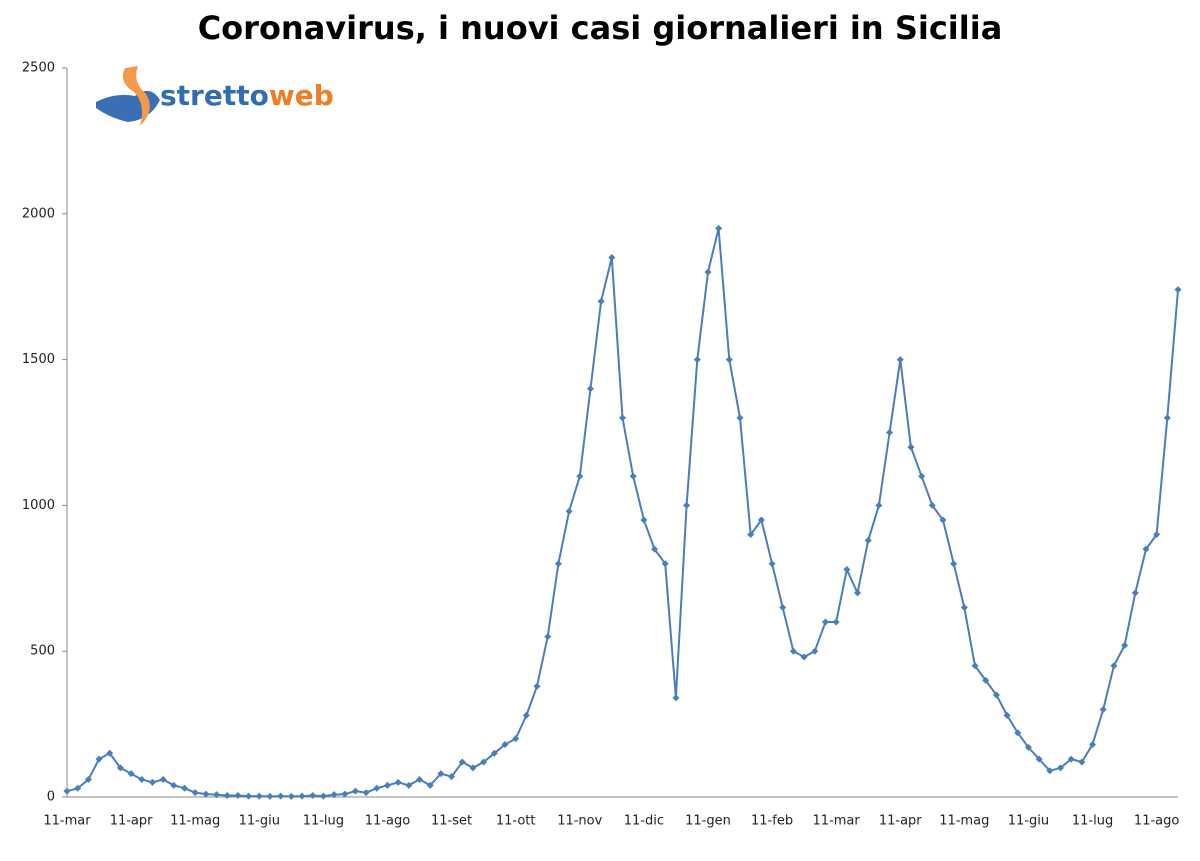  I want to click on logo-text: strettoweb, so click(247, 95).